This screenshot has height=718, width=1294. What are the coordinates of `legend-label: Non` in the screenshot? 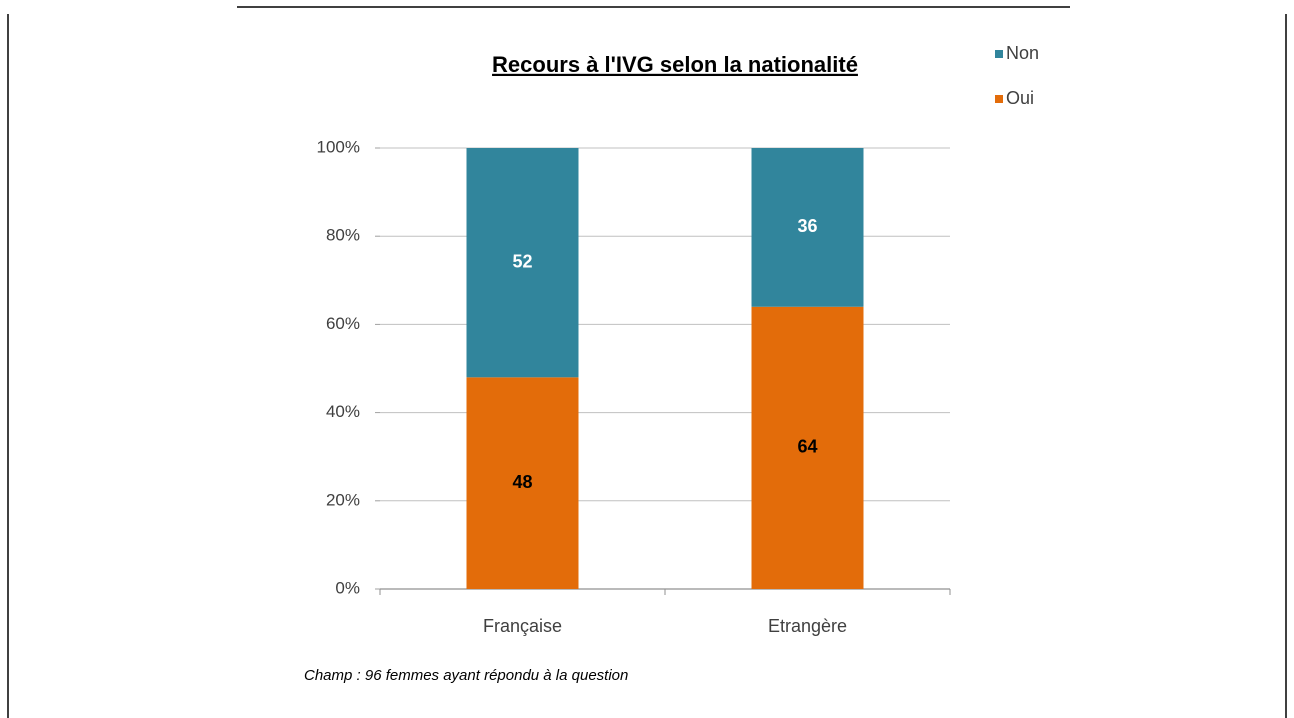 It's located at (1022, 53).